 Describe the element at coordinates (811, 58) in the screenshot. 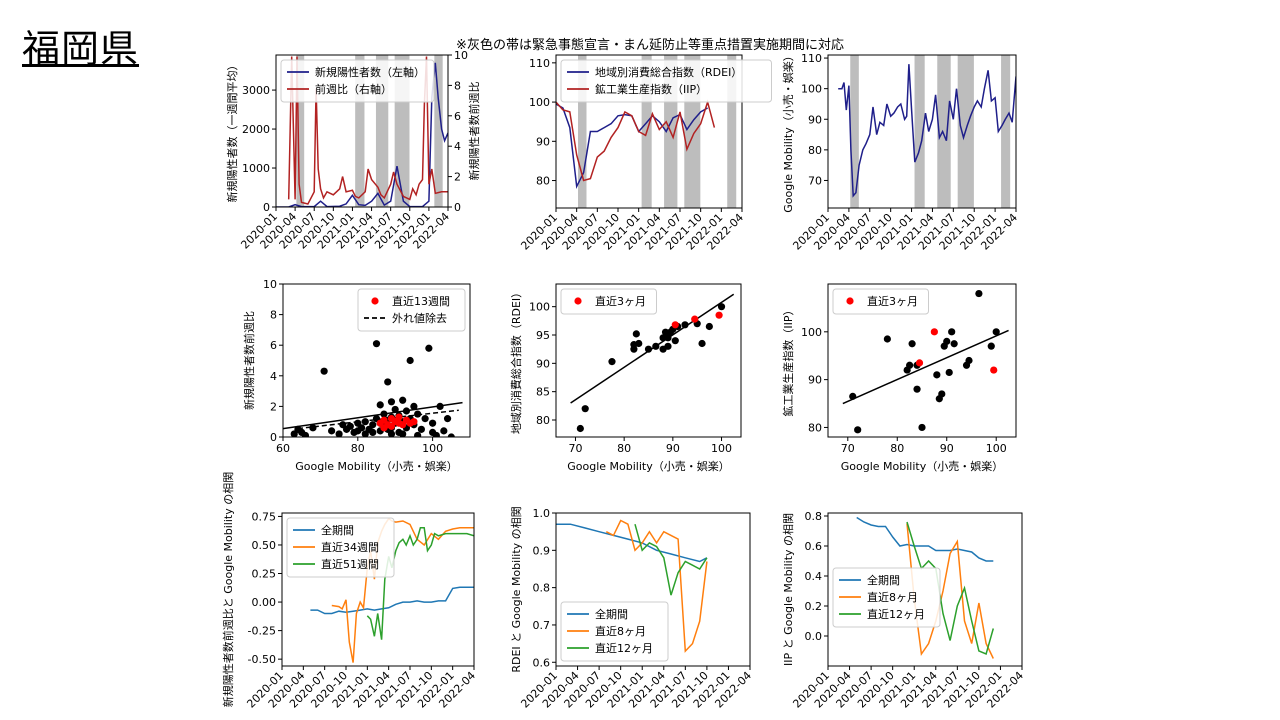

I see `y-tick-label: 110` at that location.